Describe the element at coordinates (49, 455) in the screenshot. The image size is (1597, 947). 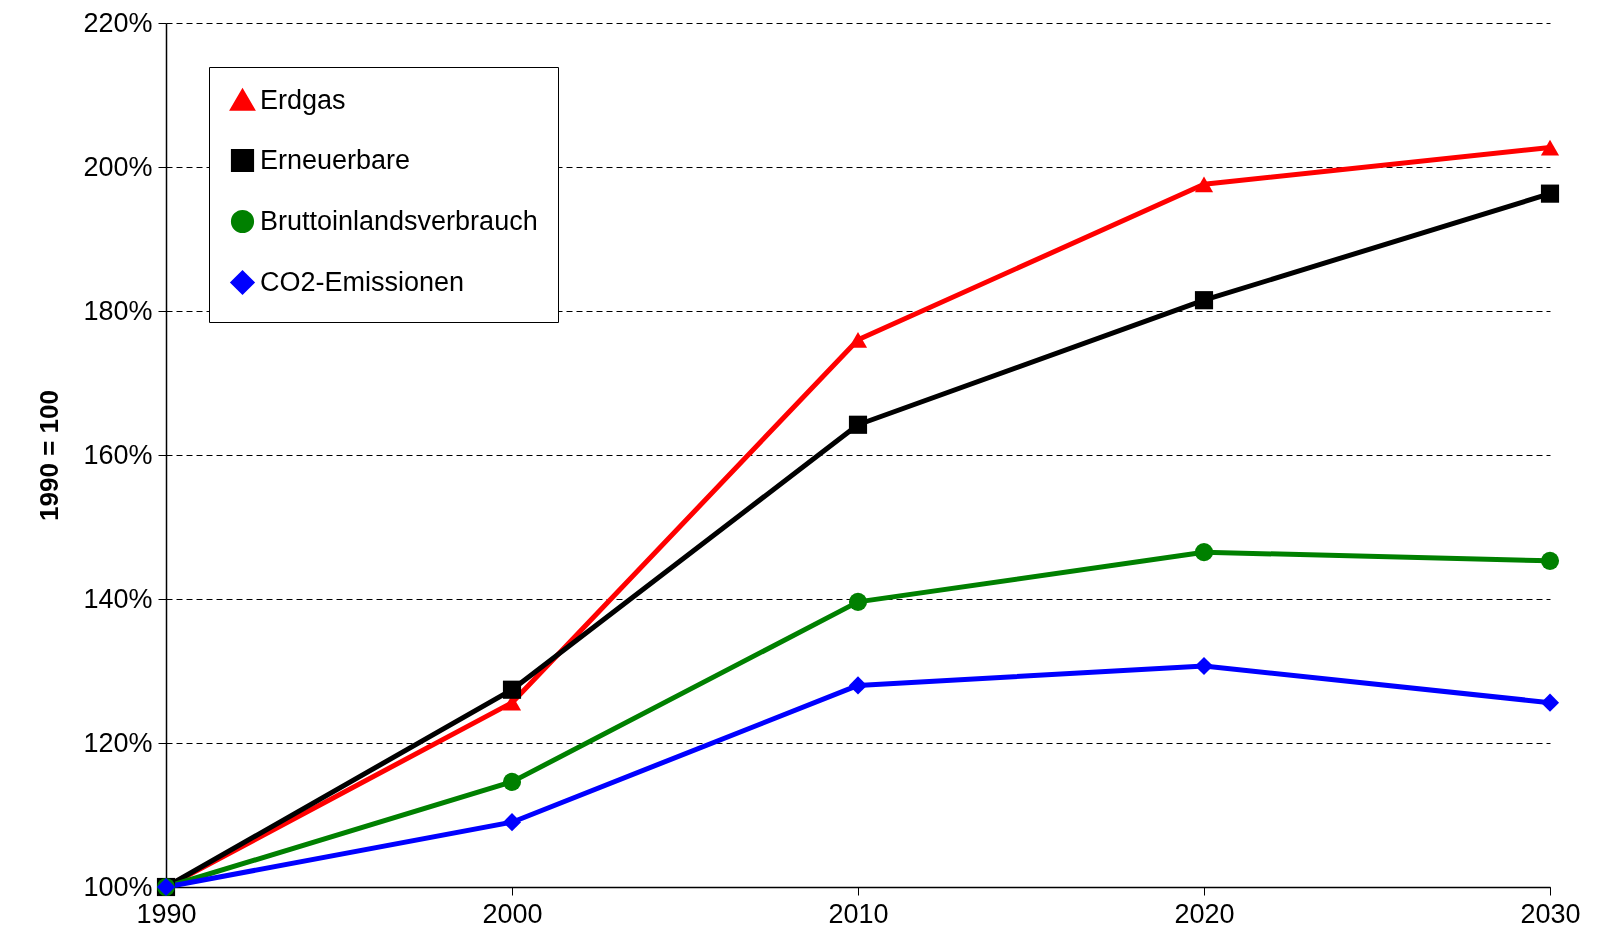
I see `y-axis-title: 1990 = 100` at that location.